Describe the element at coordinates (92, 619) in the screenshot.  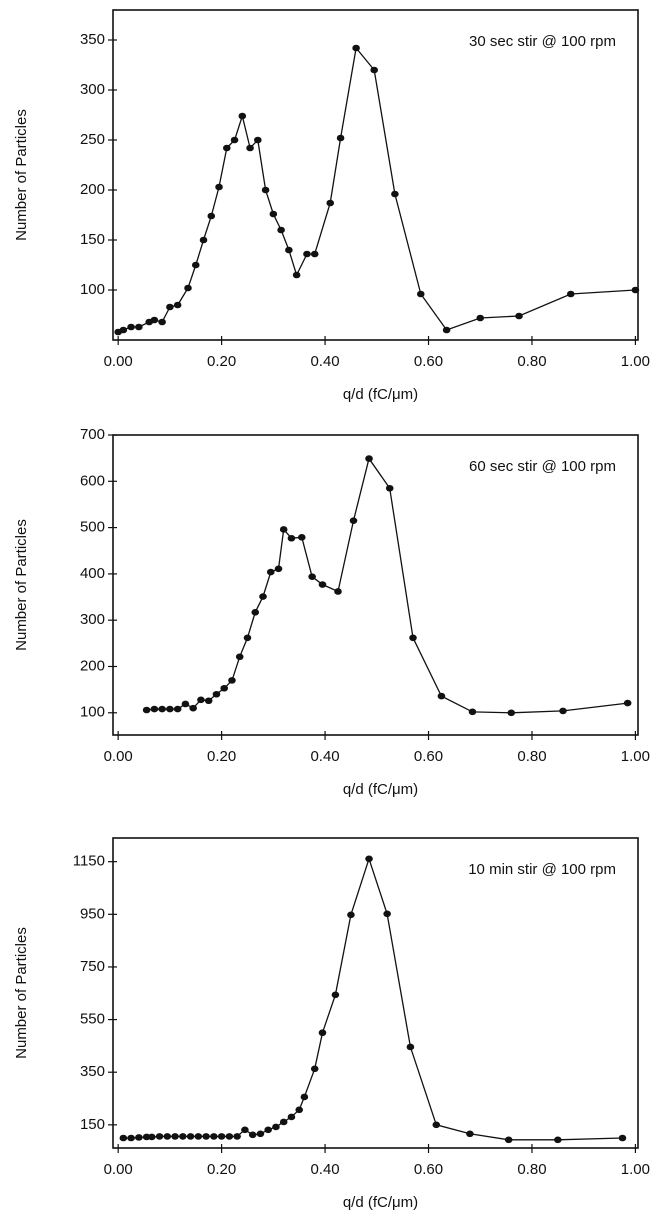
I see `y-tick-label: 300` at that location.